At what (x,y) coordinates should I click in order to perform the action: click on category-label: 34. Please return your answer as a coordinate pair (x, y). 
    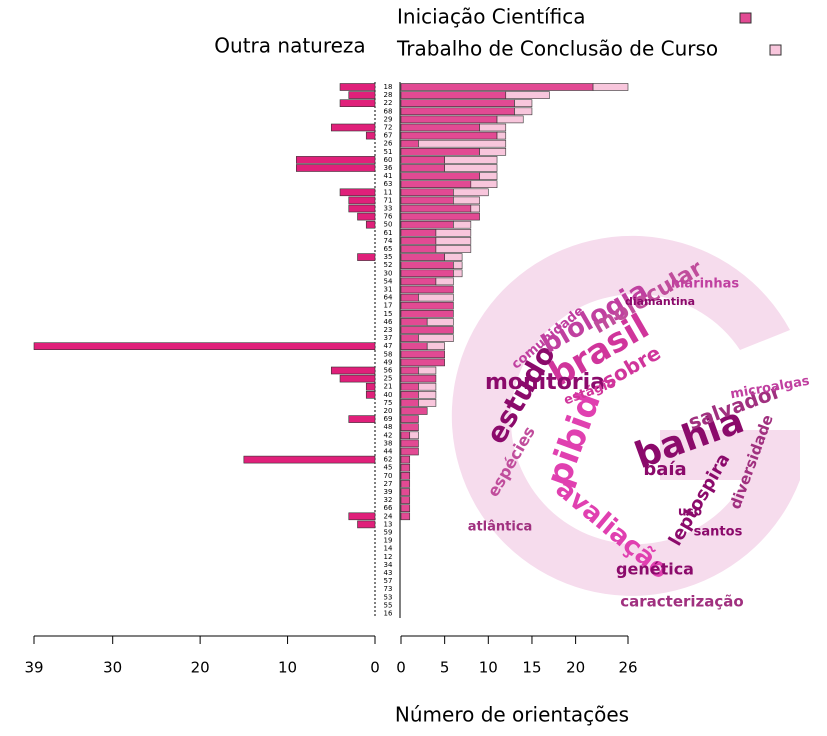
    Looking at the image, I should click on (388, 565).